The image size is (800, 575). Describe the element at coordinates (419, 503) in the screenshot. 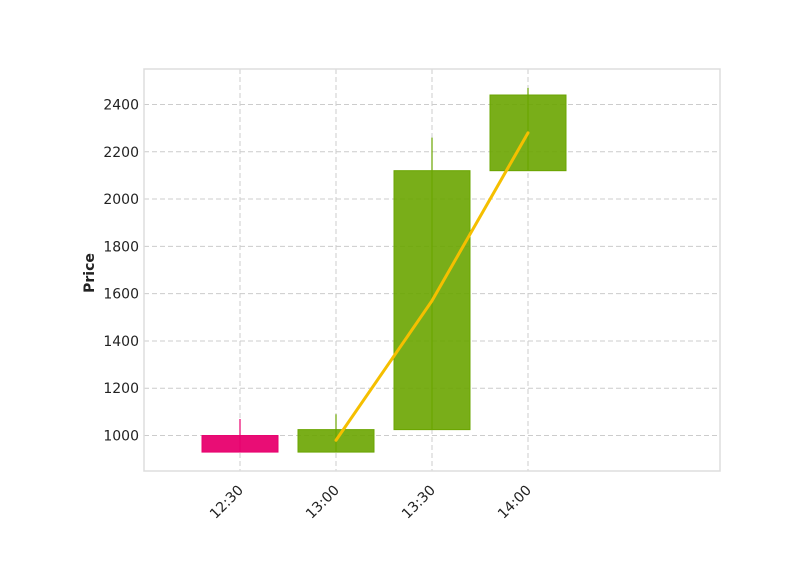

I see `x-tick-label: 13:30` at that location.